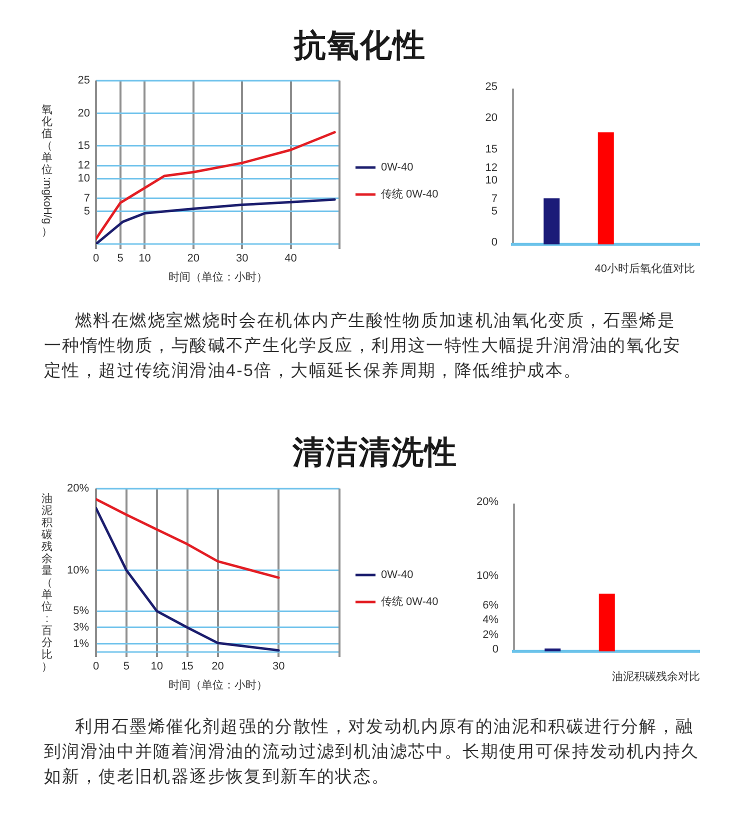 The height and width of the screenshot is (822, 750). Describe the element at coordinates (359, 45) in the screenshot. I see `chart-title: 抗氧化性` at that location.